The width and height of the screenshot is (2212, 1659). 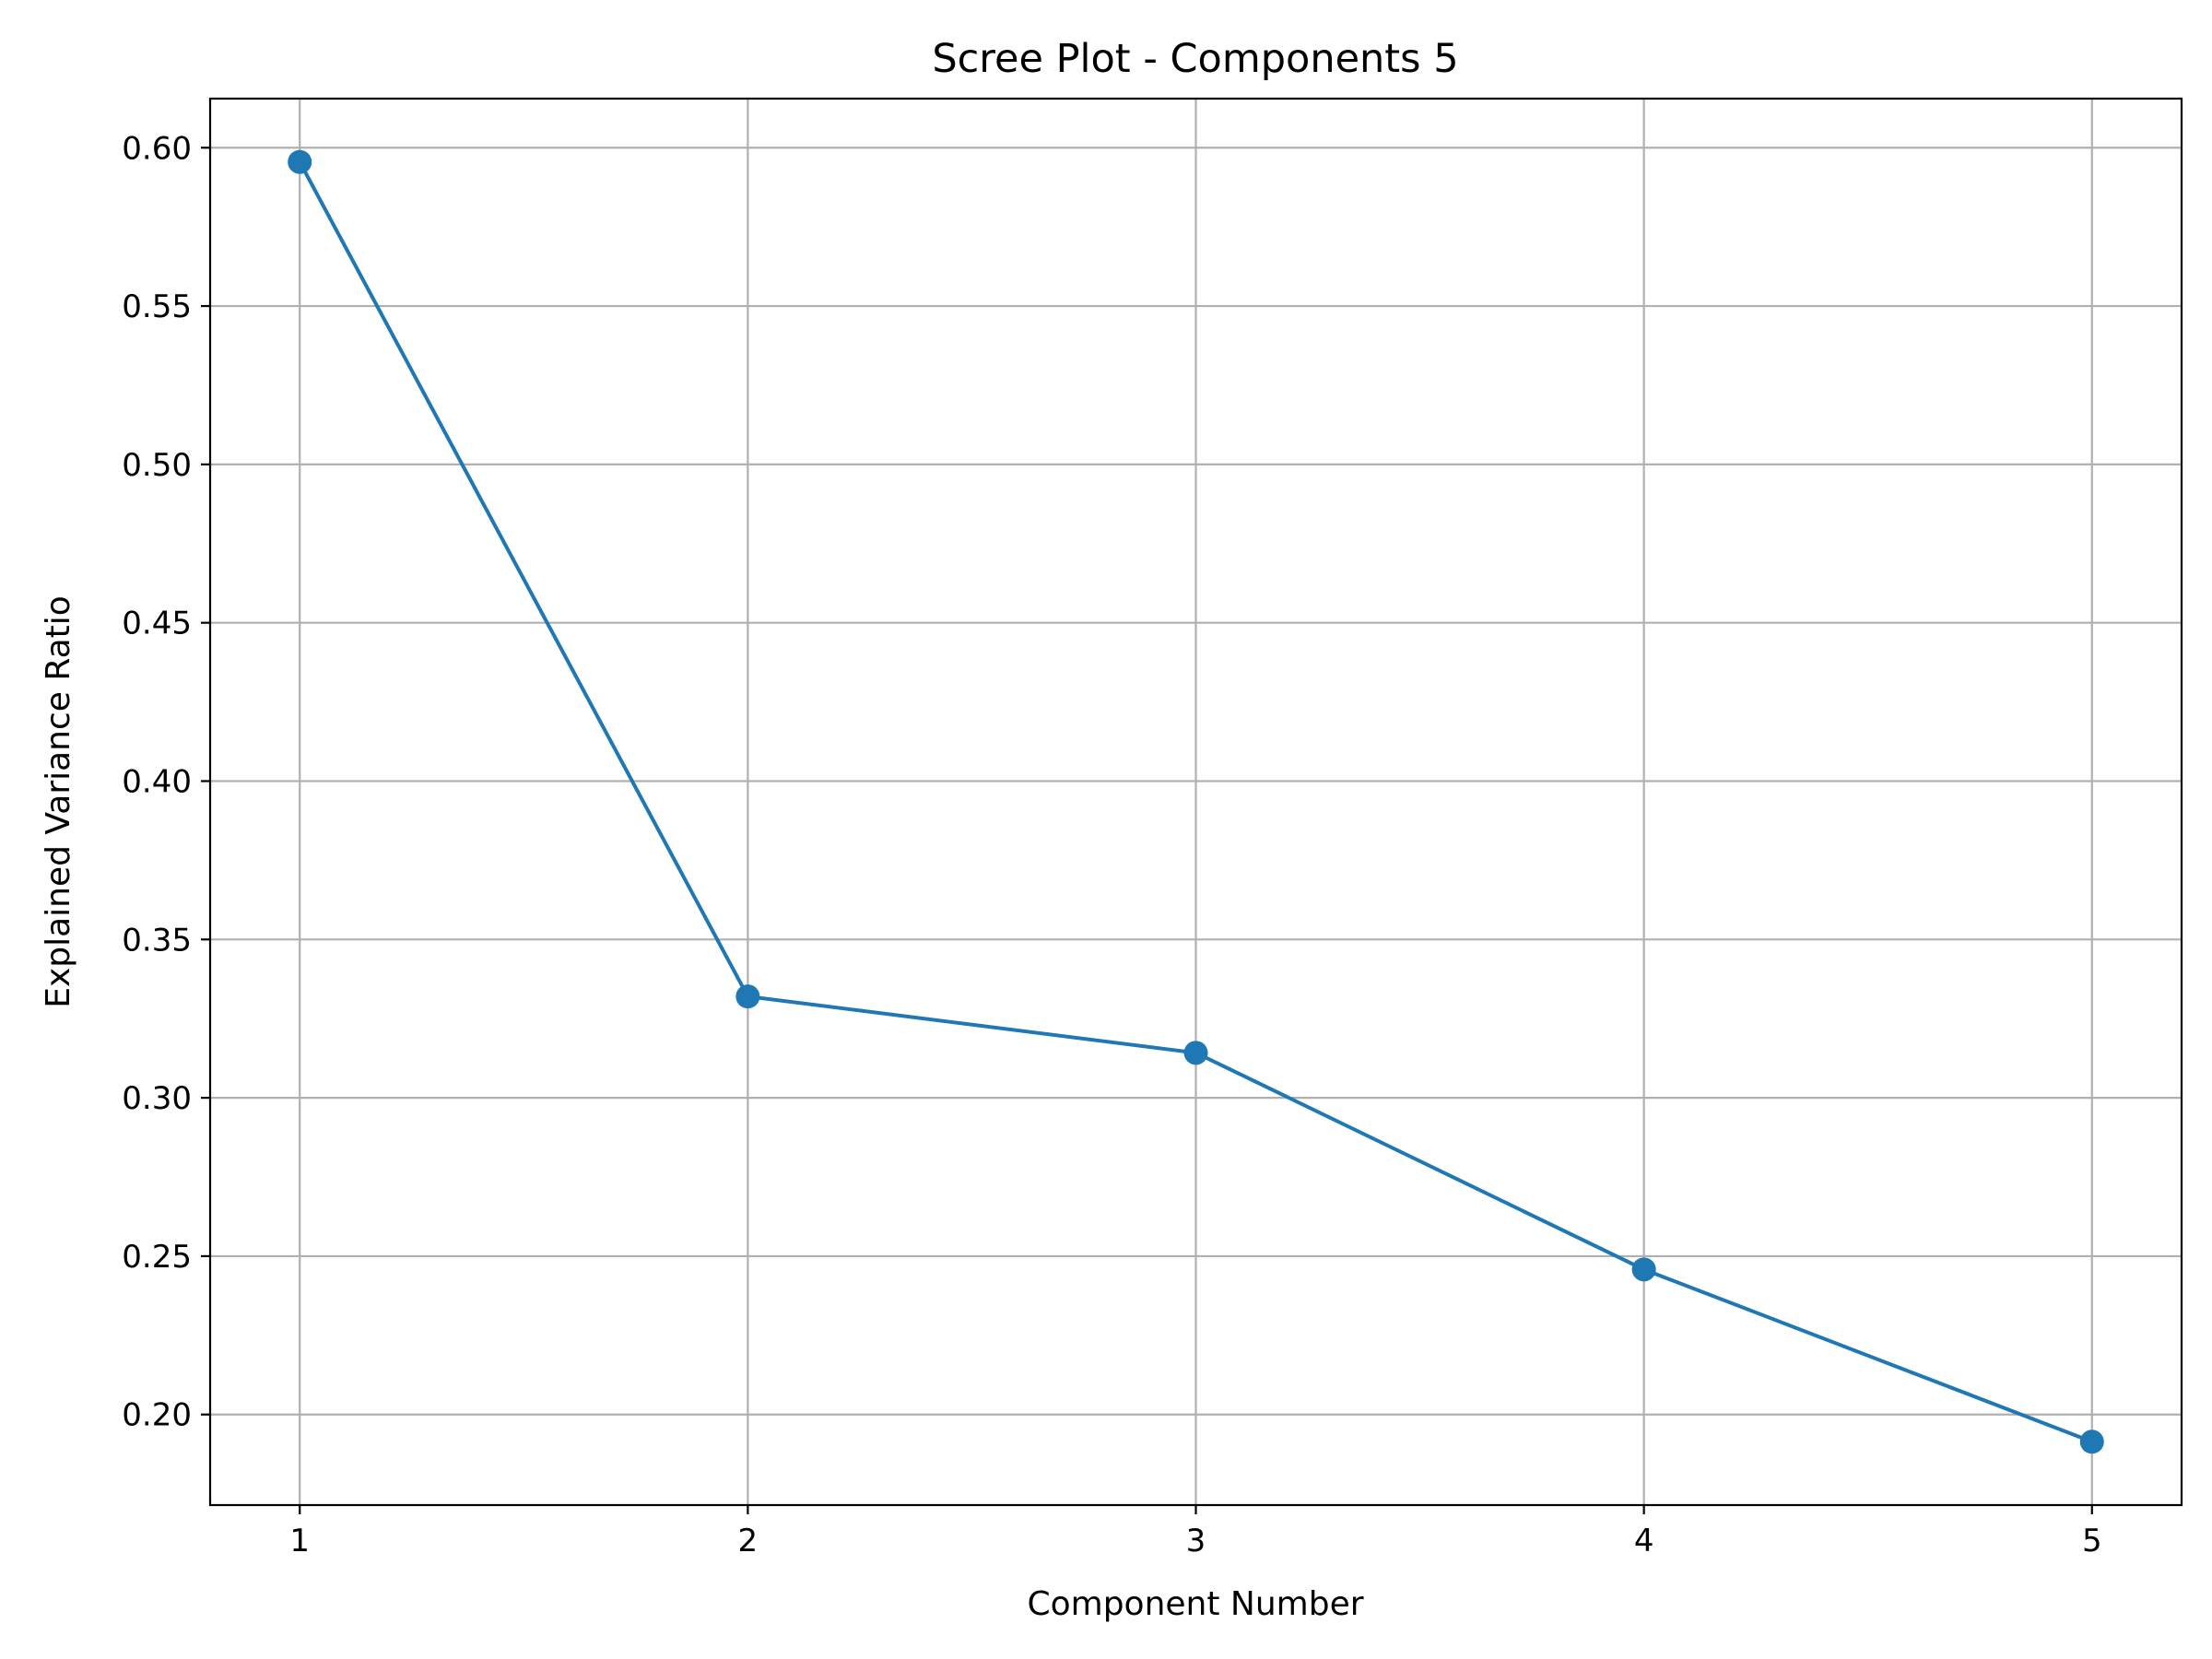 What do you see at coordinates (157, 1098) in the screenshot?
I see `y-tick-label: 0.30` at bounding box center [157, 1098].